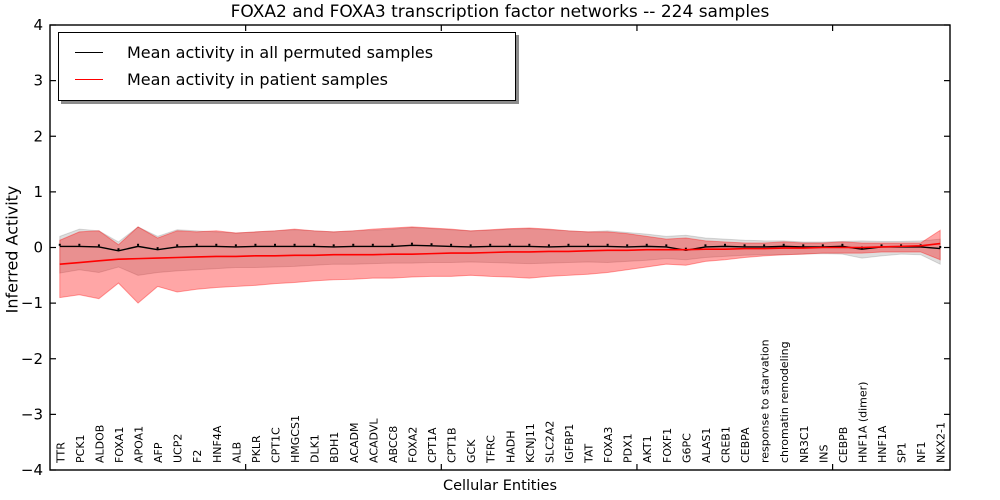  What do you see at coordinates (315, 448) in the screenshot?
I see `x-category-label: DLK1` at bounding box center [315, 448].